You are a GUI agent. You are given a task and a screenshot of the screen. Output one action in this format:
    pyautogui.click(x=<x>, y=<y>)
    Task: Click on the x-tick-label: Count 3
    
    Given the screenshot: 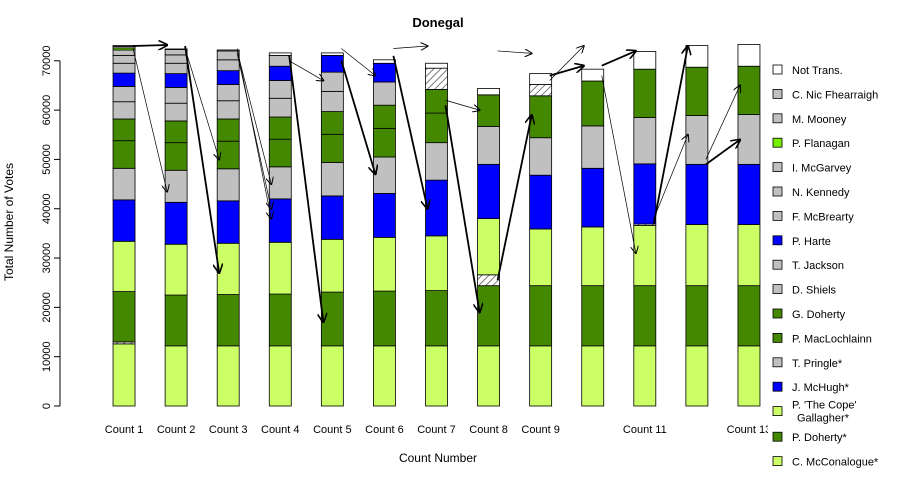 What is the action you would take?
    pyautogui.click(x=228, y=430)
    